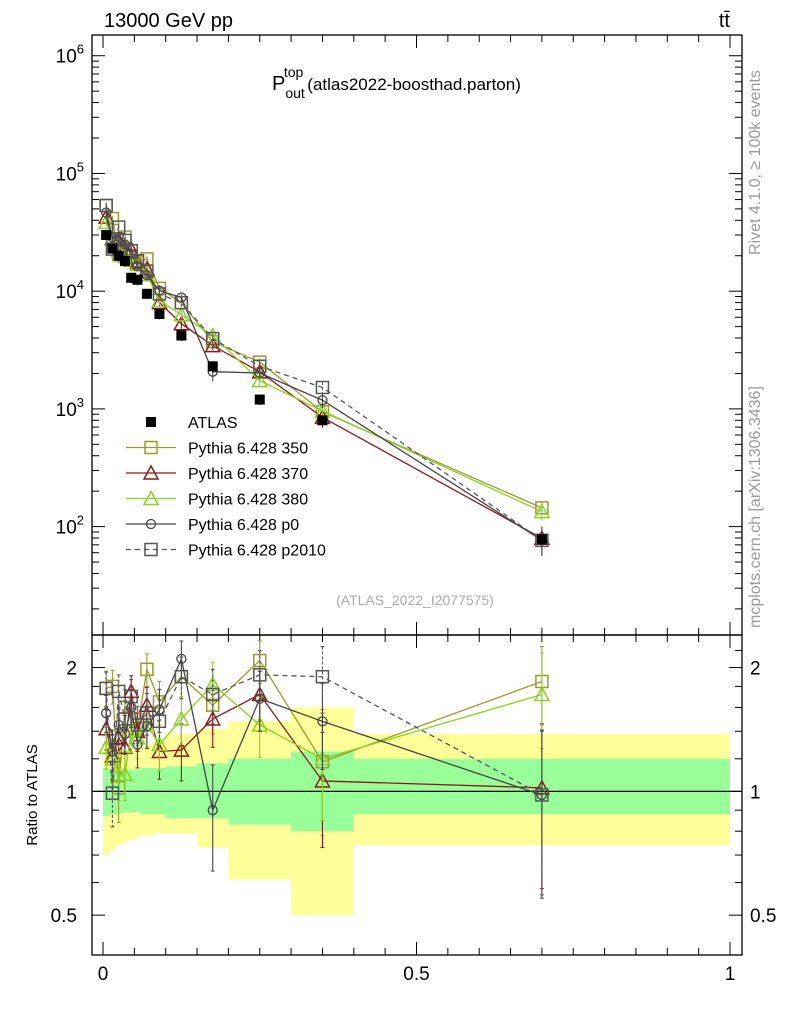 The image size is (786, 1024). What do you see at coordinates (80, 166) in the screenshot?
I see `tick-exp: 5` at bounding box center [80, 166].